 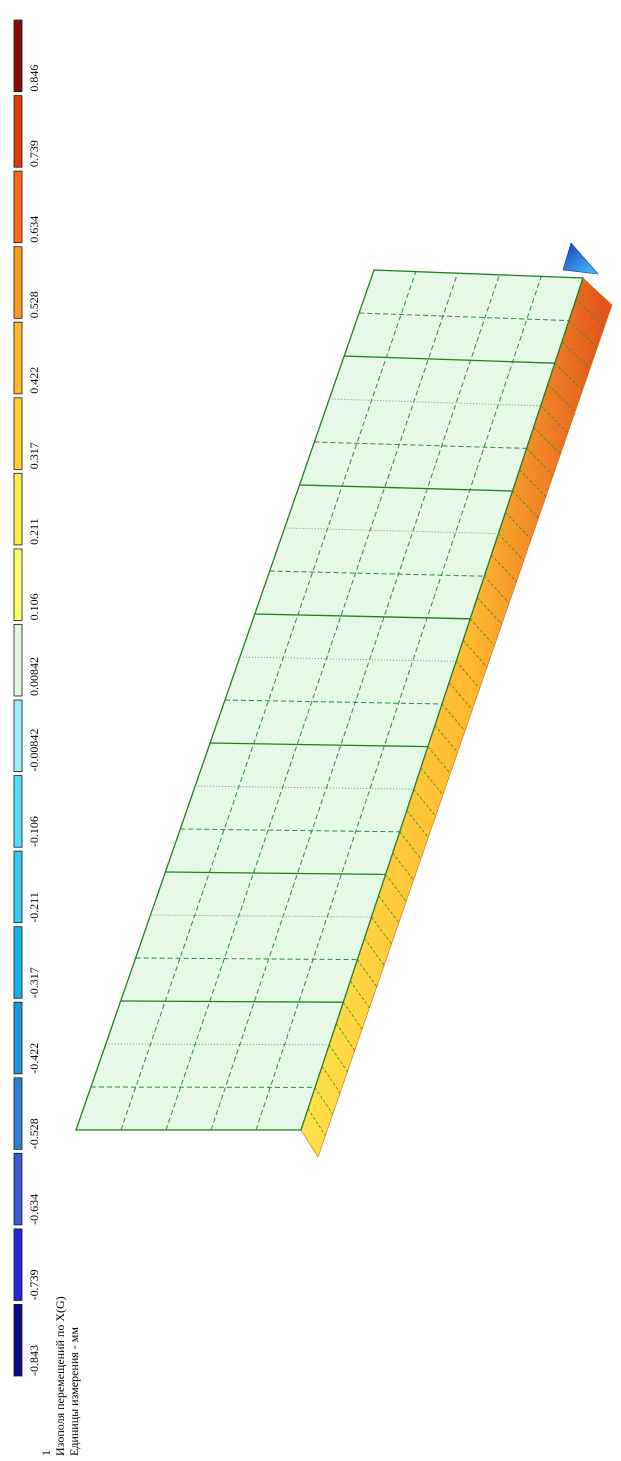 I want to click on legend-value-label: 0.422, so click(x=34, y=380).